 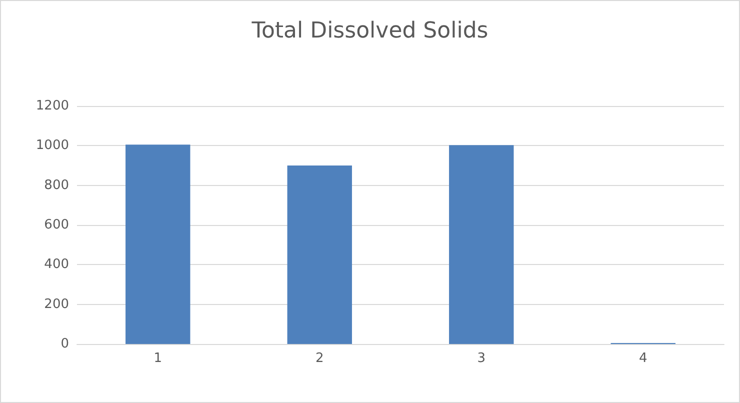 What do you see at coordinates (64, 344) in the screenshot?
I see `y-tick-label: 0` at bounding box center [64, 344].